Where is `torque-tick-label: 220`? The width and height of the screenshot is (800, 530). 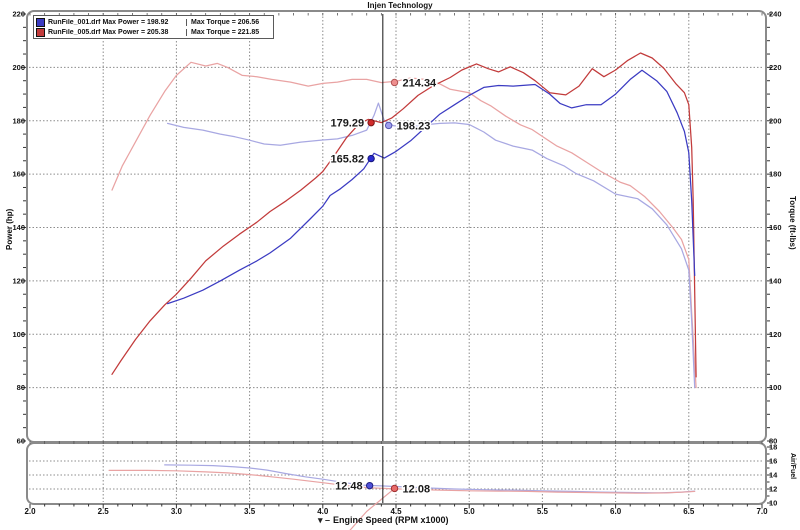 torque-tick-label: 220 is located at coordinates (775, 67).